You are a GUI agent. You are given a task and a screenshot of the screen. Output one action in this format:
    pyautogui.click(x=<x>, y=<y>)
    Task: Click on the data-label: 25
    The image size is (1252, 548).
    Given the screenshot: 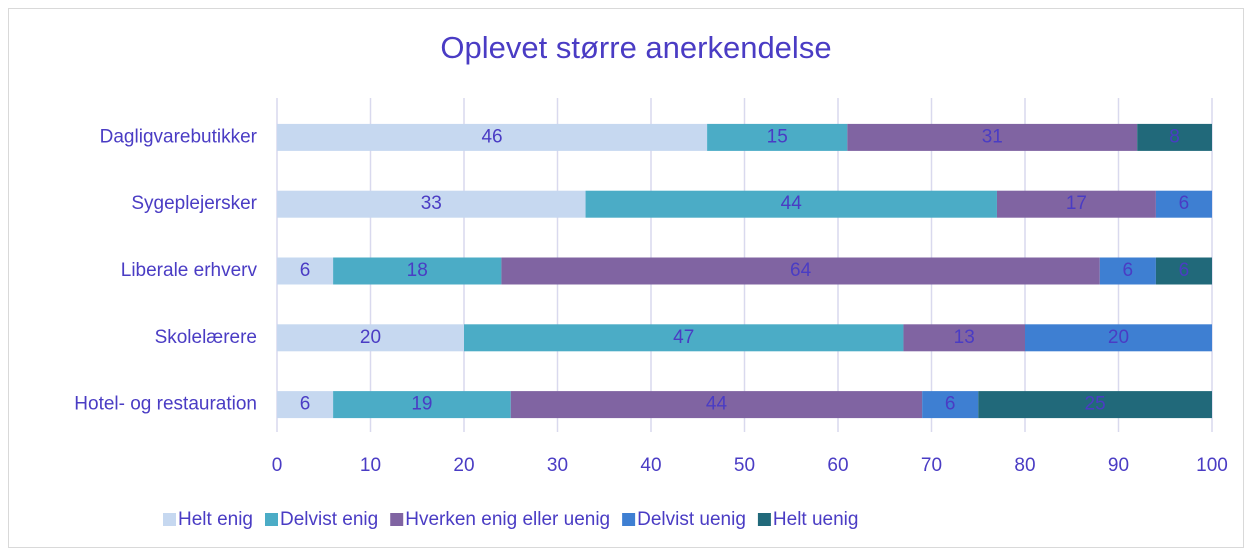 What is the action you would take?
    pyautogui.click(x=1095, y=404)
    